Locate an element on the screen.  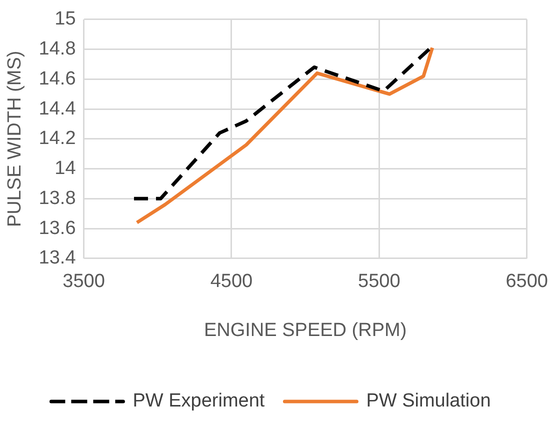
y-tick-label: 13.8 is located at coordinates (57, 198).